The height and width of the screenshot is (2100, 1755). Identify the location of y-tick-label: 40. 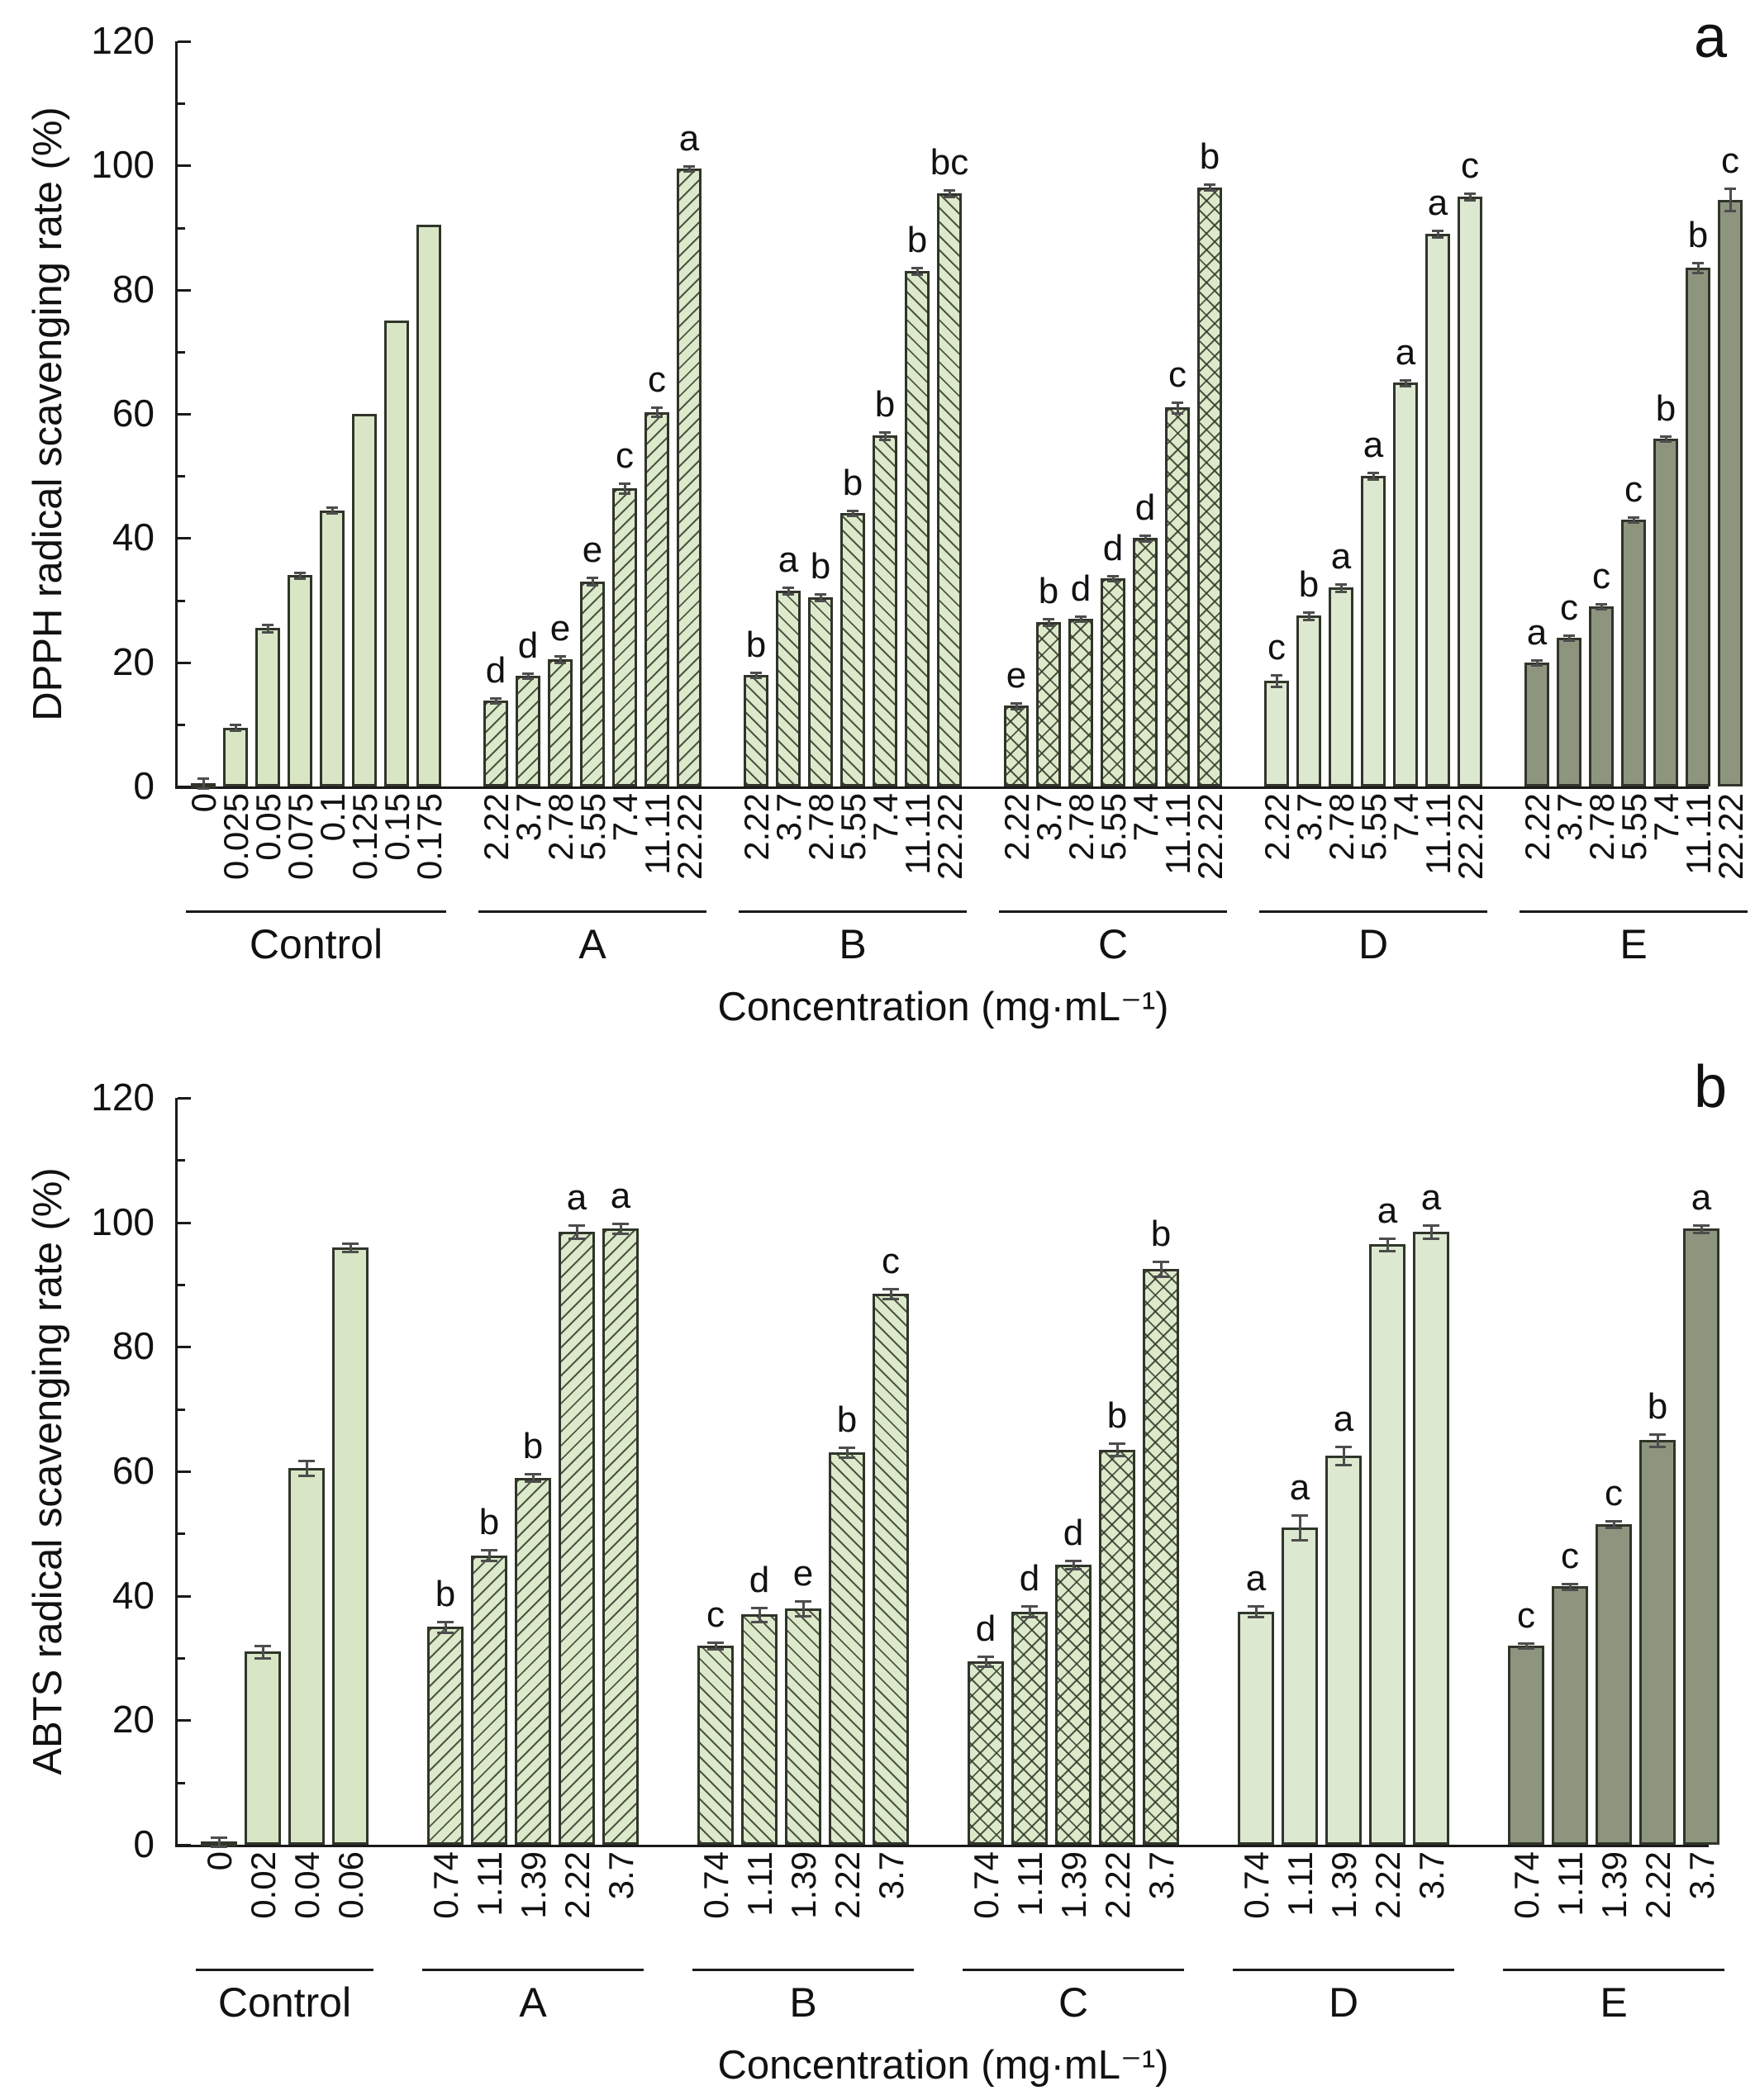
(133, 537).